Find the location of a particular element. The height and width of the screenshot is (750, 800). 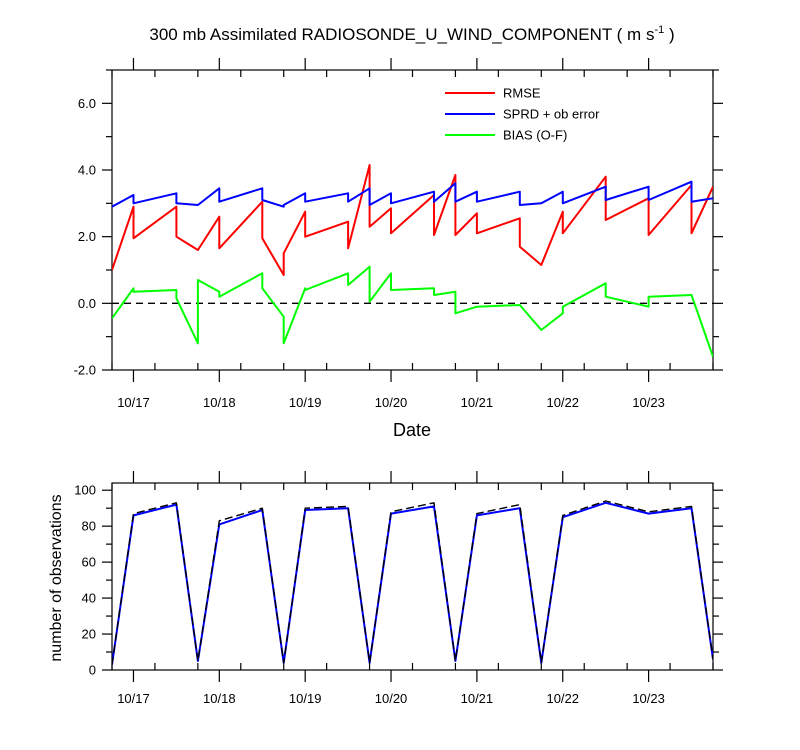

chart-title-superscript: -1 is located at coordinates (659, 30).